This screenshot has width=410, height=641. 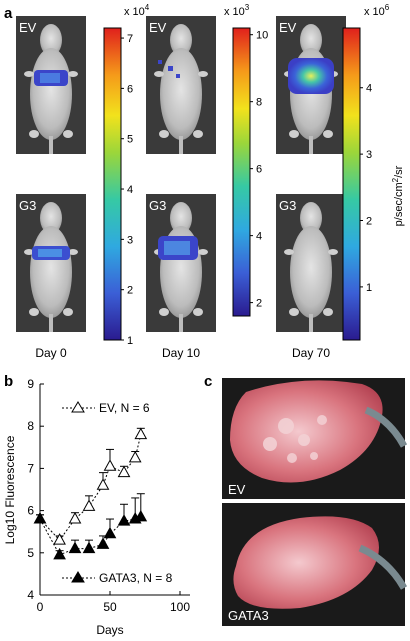 What do you see at coordinates (124, 408) in the screenshot?
I see `legend-ev-text: EV, N = 6` at bounding box center [124, 408].